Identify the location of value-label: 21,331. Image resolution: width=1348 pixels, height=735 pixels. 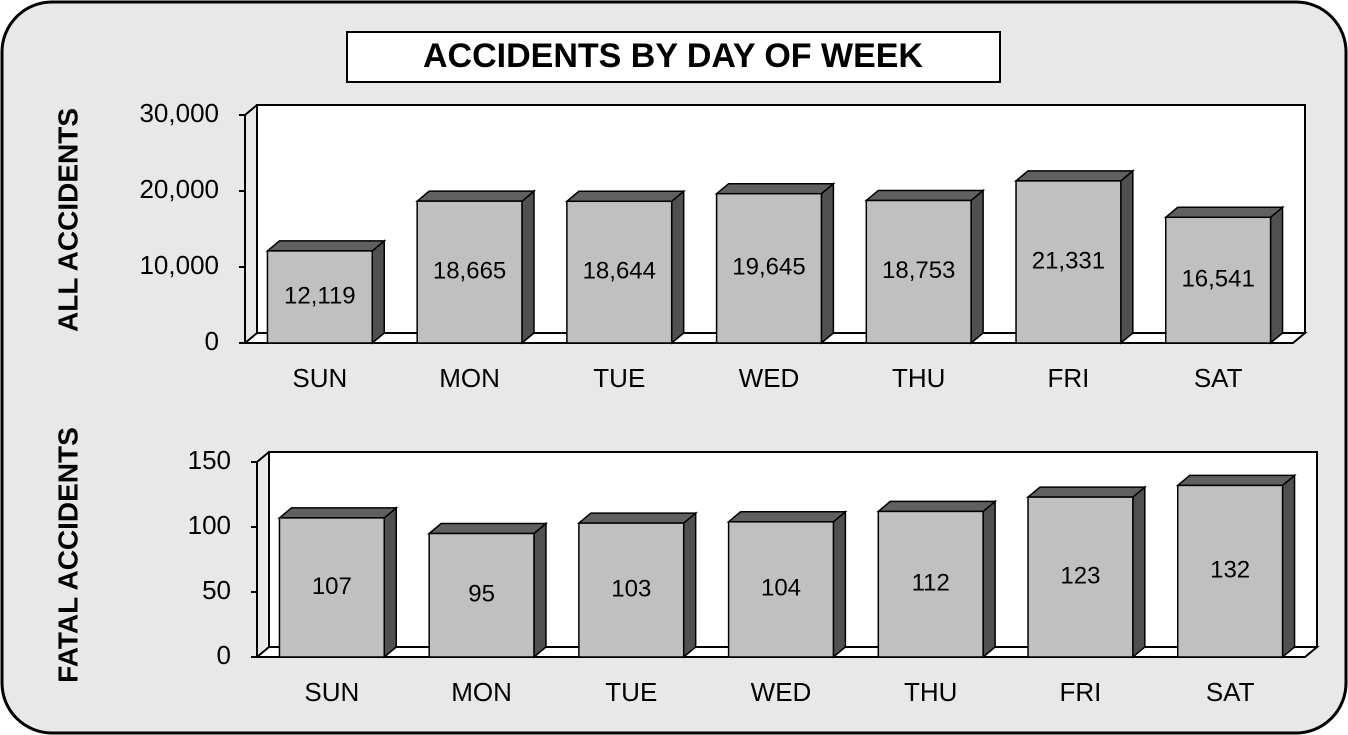
(1068, 260).